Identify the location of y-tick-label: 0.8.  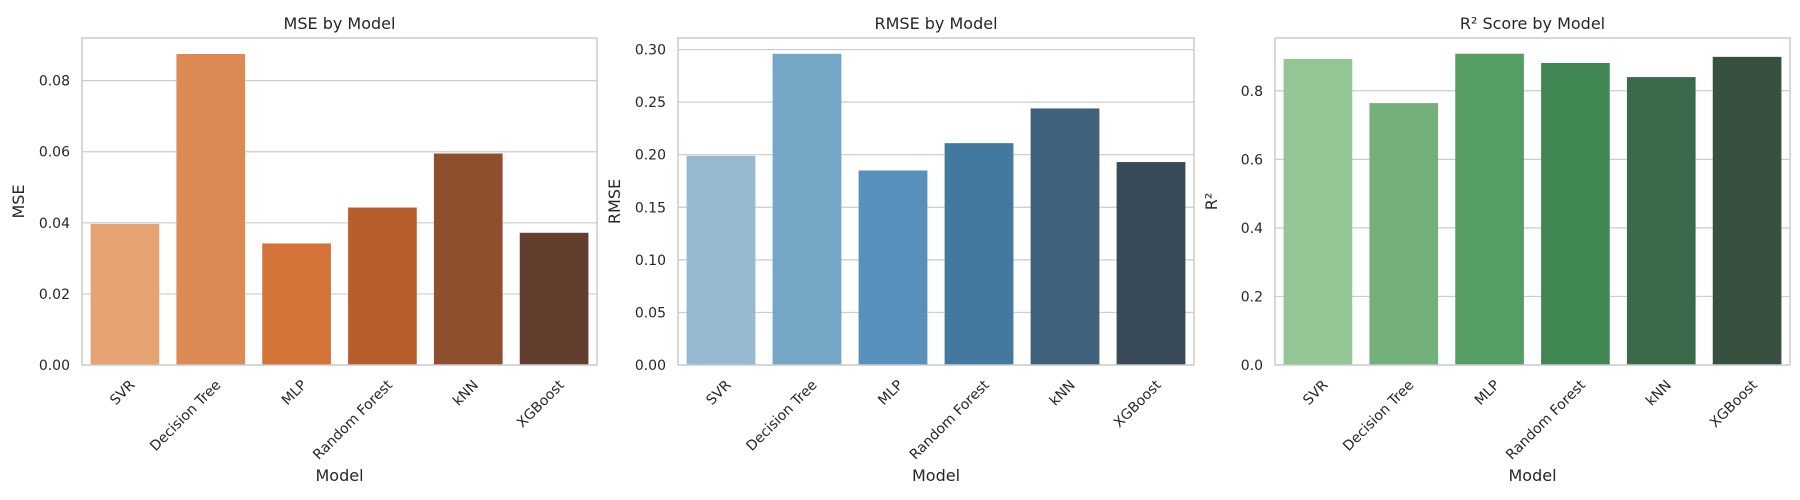
(1252, 92).